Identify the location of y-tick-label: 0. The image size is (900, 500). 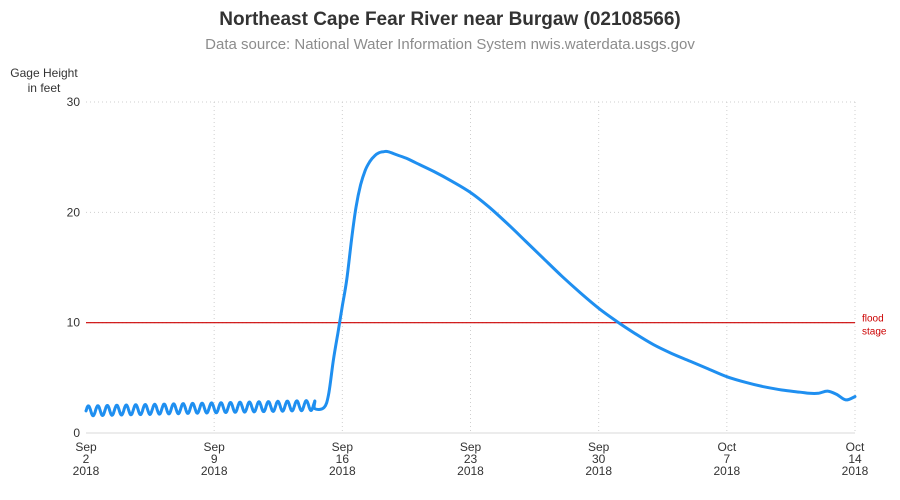
(76, 433).